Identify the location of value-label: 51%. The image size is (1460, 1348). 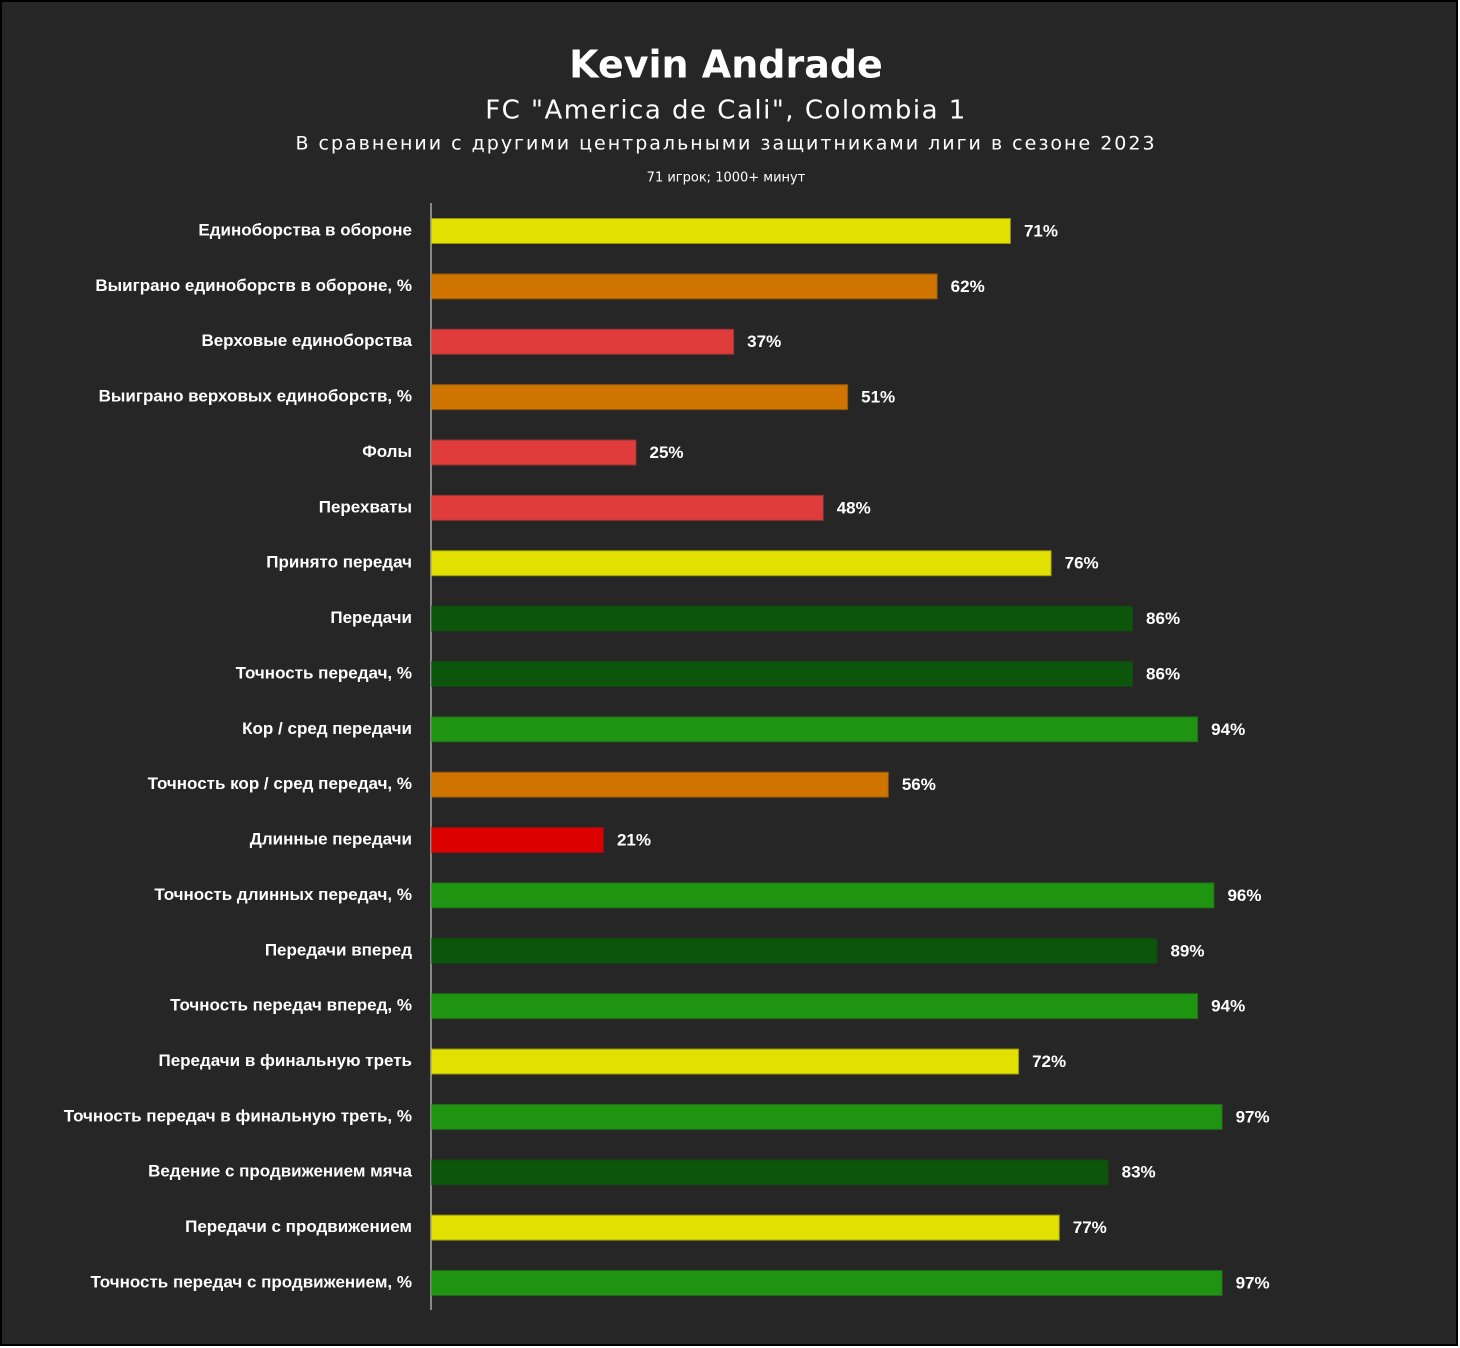
(878, 397).